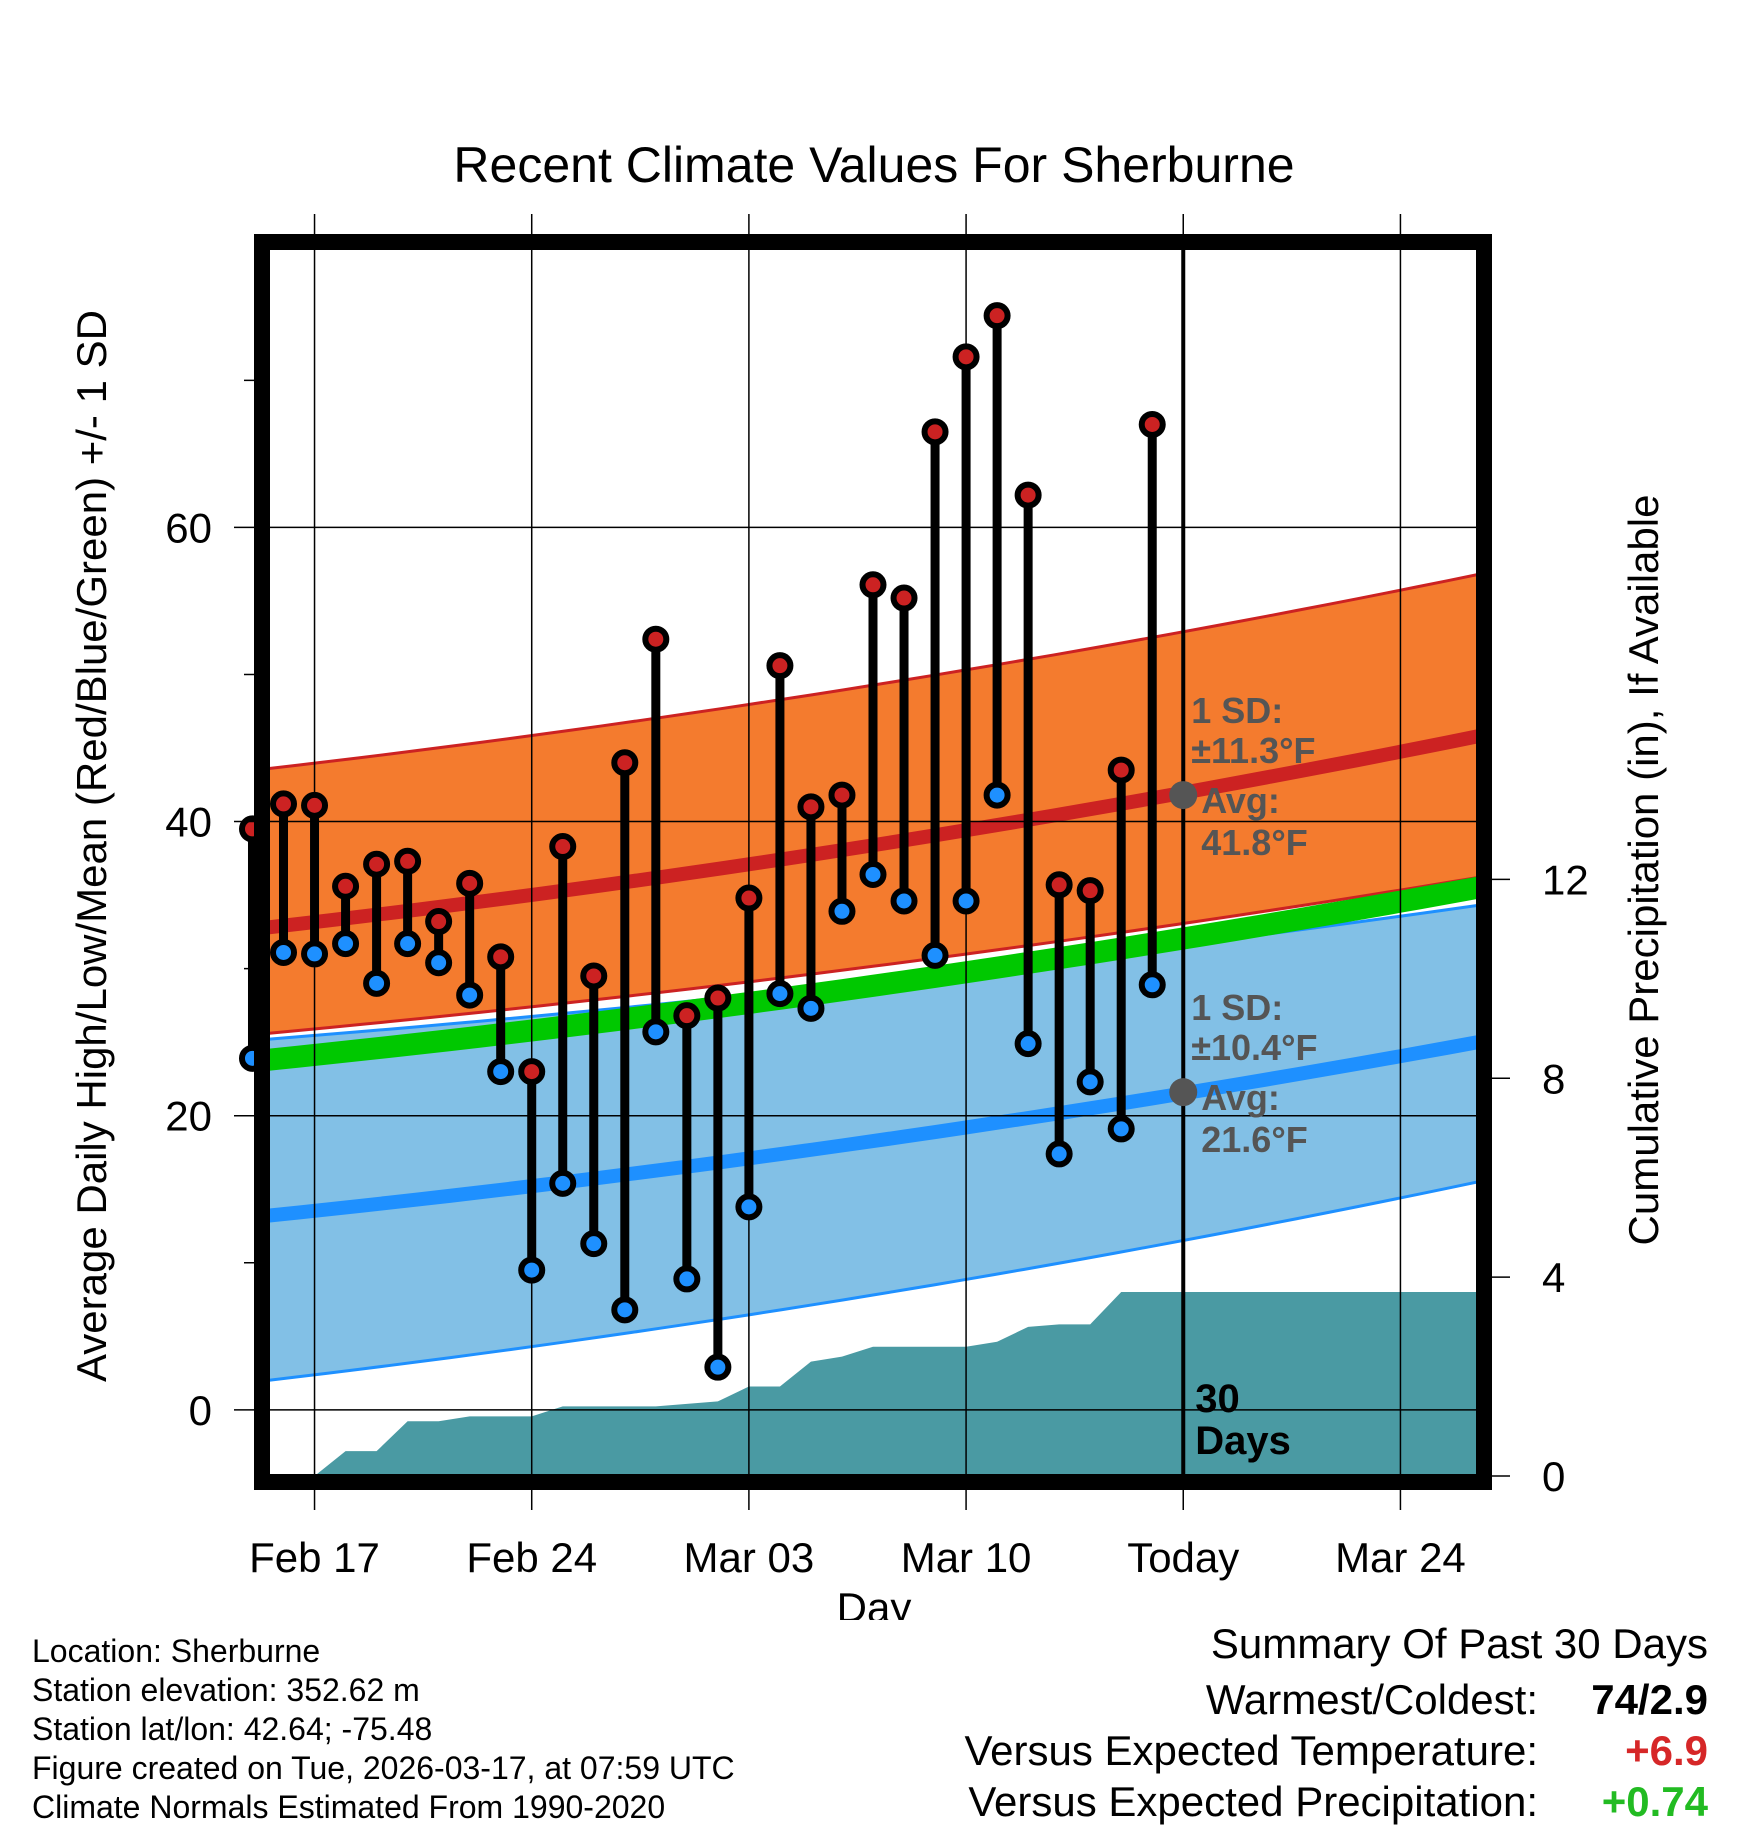  What do you see at coordinates (188, 822) in the screenshot?
I see `y-tick-label: 40` at bounding box center [188, 822].